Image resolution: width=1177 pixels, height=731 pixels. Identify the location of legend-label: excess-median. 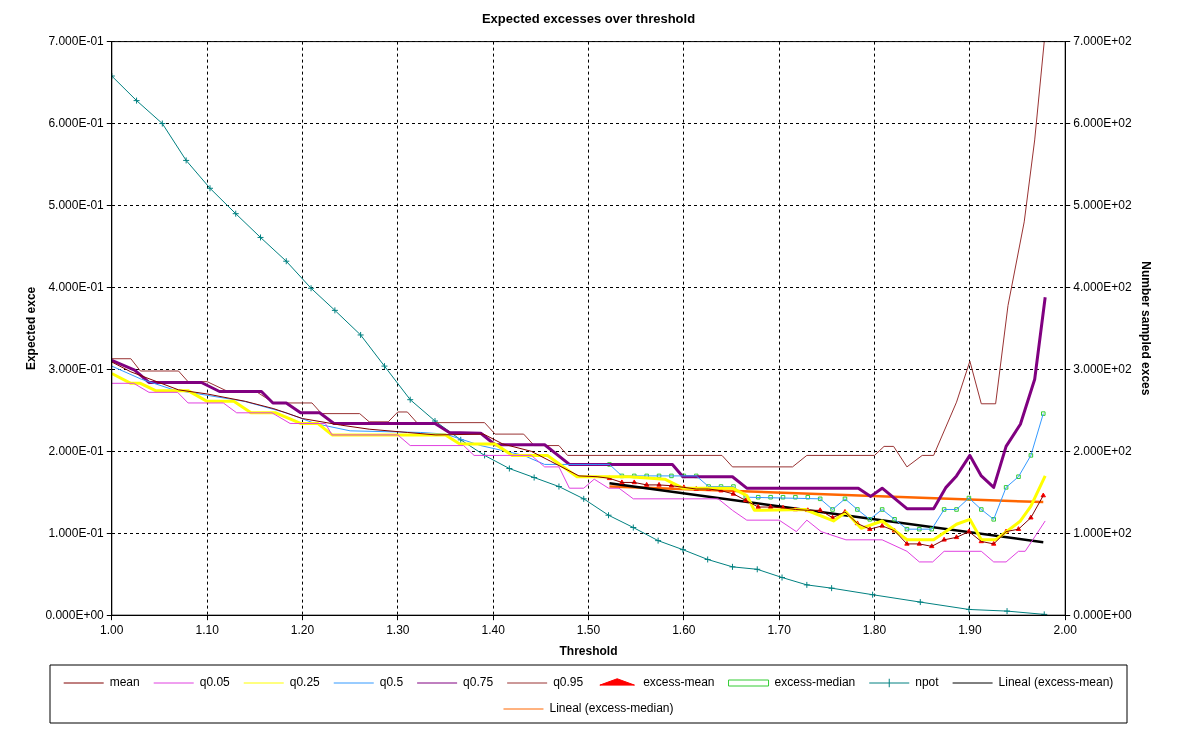
(815, 682).